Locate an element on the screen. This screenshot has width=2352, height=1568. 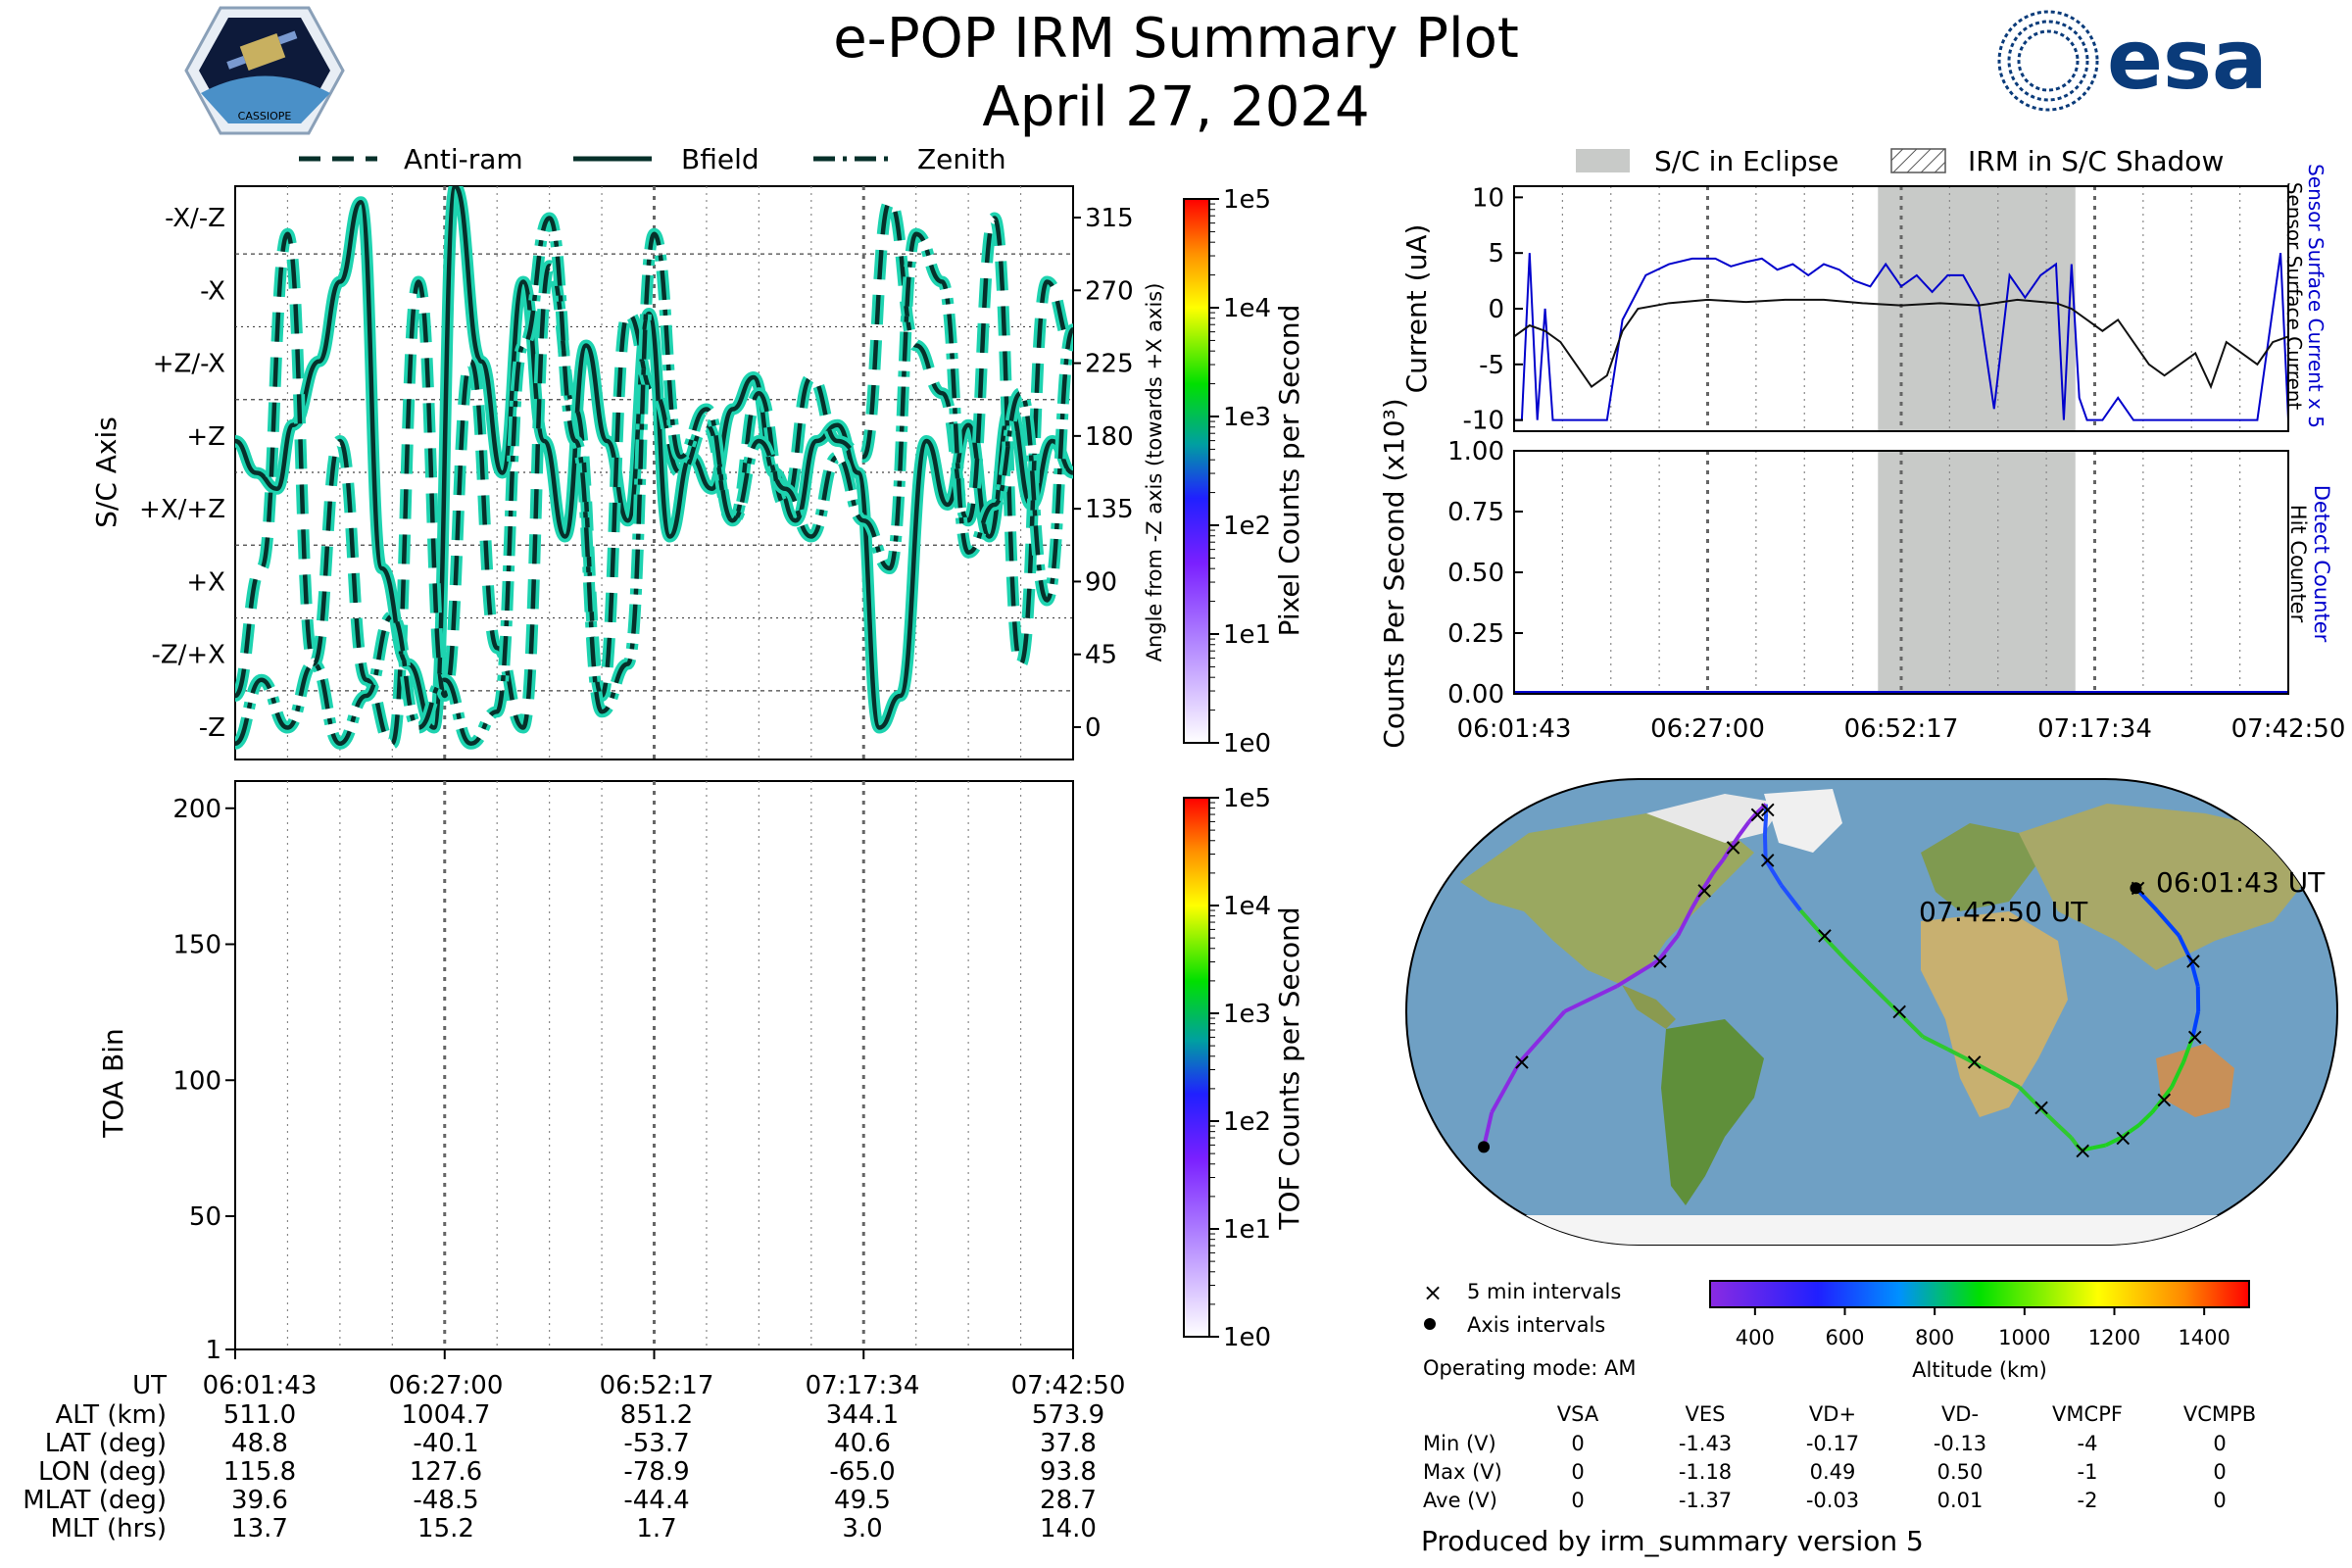
altitude-colorbar: 400 600 800 1000 1200 1400 Altitude (km) is located at coordinates (1979, 1331).